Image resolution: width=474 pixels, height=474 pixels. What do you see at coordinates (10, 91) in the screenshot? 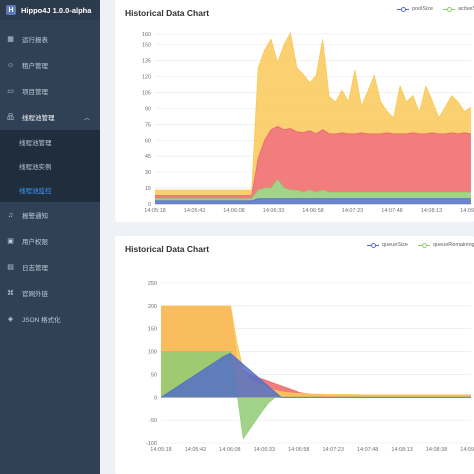
I see `folder-icon: ▭` at bounding box center [10, 91].